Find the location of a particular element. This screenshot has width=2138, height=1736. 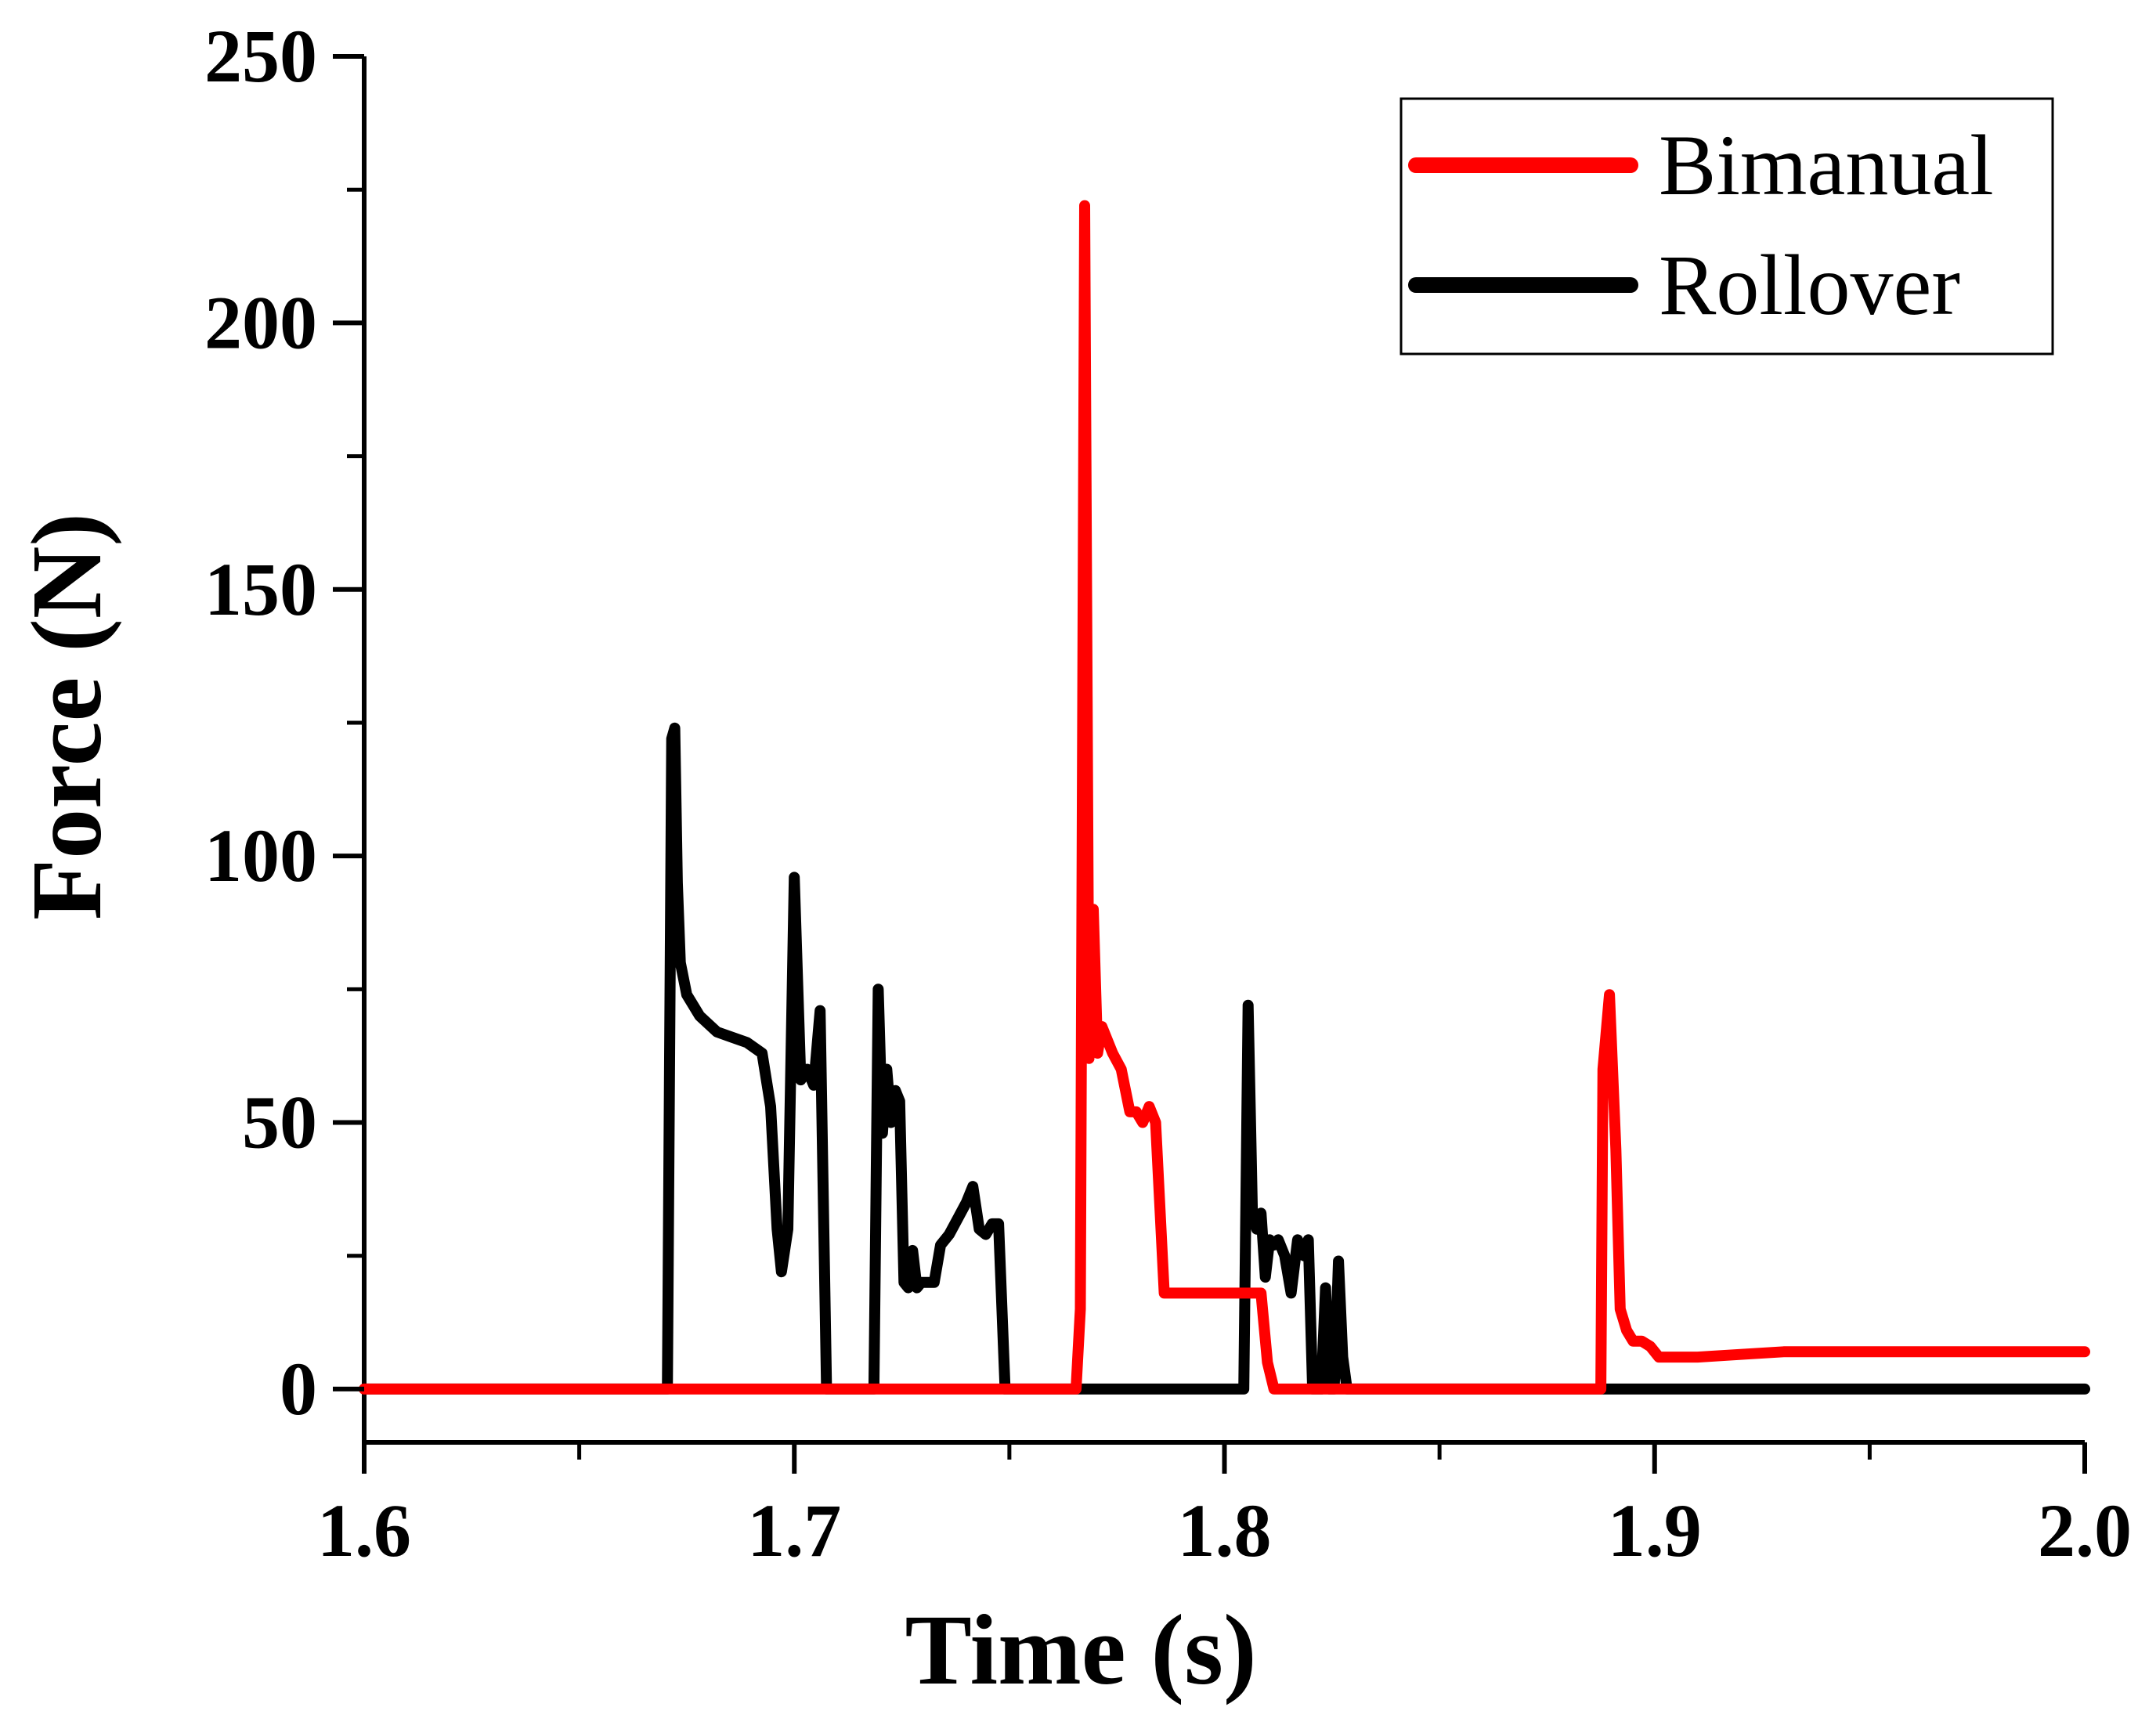

legend-label-bimanual: Bimanual is located at coordinates (1826, 165).